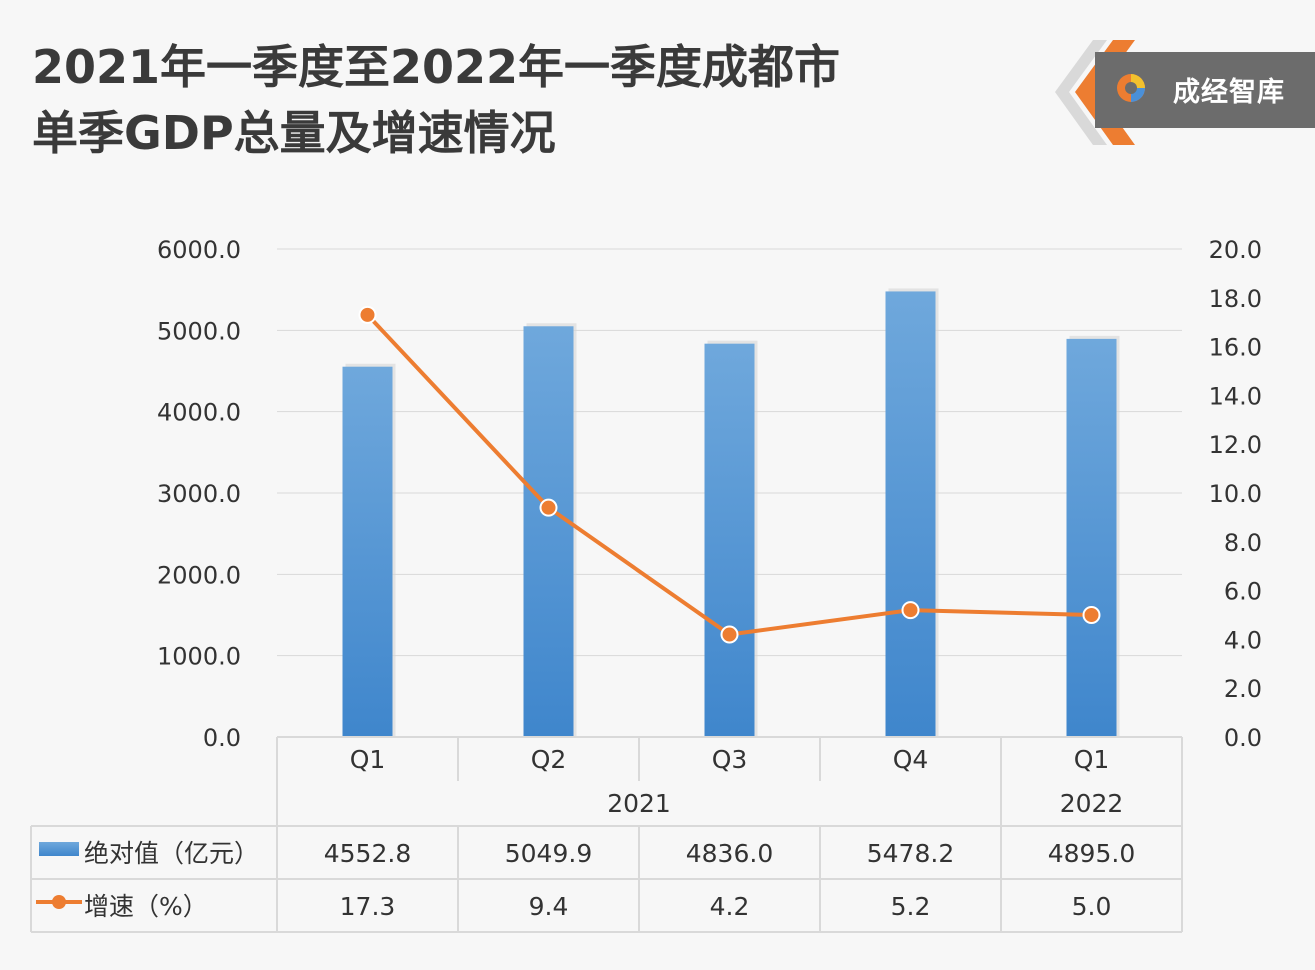 This screenshot has width=1315, height=970. Describe the element at coordinates (222, 738) in the screenshot. I see `left-tick-label: 0.0` at that location.